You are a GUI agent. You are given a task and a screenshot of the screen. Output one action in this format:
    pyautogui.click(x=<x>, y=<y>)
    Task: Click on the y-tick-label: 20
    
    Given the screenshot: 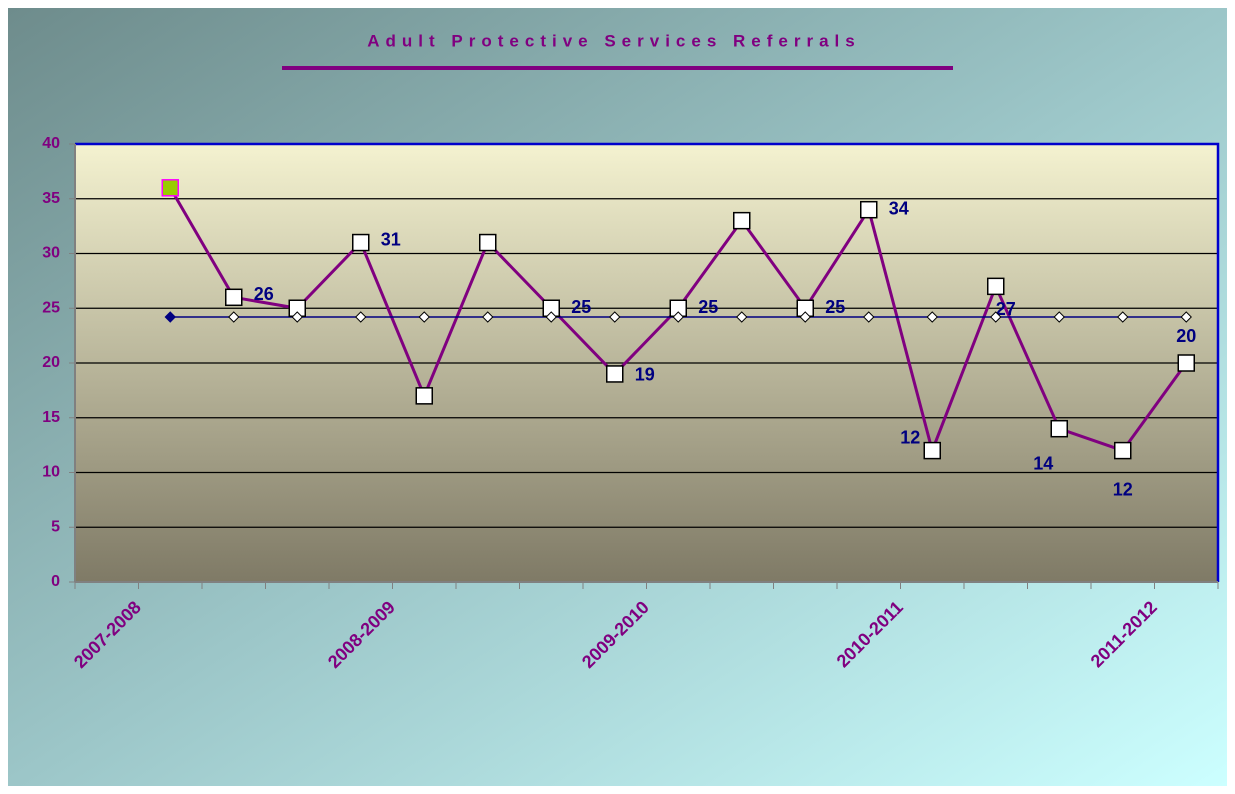 What is the action you would take?
    pyautogui.click(x=51, y=362)
    